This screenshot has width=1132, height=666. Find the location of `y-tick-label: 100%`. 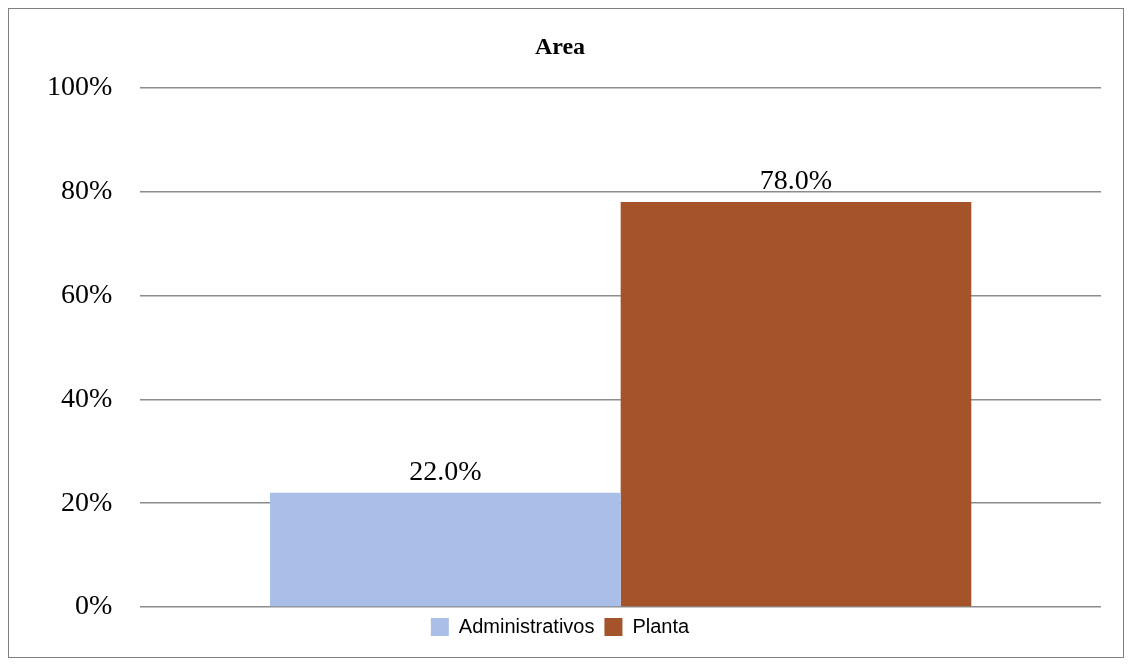

y-tick-label: 100% is located at coordinates (80, 86).